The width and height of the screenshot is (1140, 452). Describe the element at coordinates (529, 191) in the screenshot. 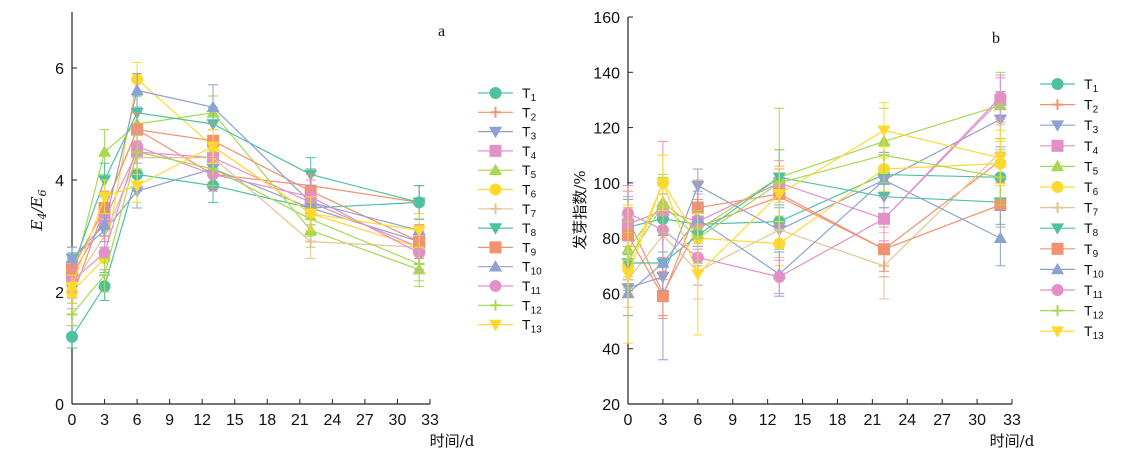

I see `legend-label: T6` at that location.